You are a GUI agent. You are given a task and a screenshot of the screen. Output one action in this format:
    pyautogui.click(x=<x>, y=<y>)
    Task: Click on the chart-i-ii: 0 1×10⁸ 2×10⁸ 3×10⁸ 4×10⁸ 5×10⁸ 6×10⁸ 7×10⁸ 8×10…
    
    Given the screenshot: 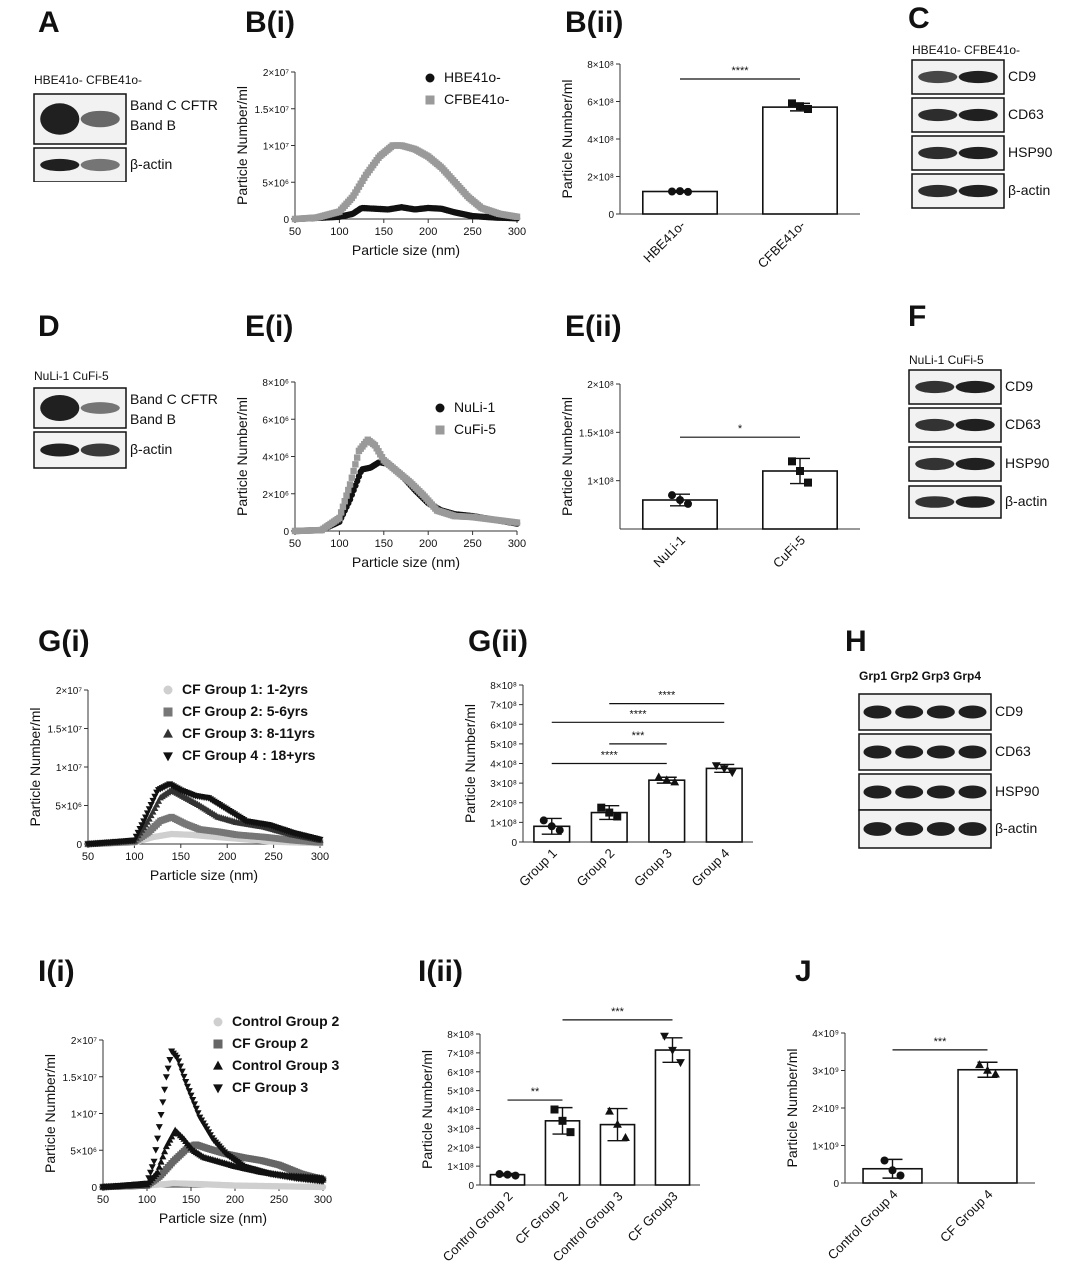 What is the action you would take?
    pyautogui.click(x=559, y=1135)
    